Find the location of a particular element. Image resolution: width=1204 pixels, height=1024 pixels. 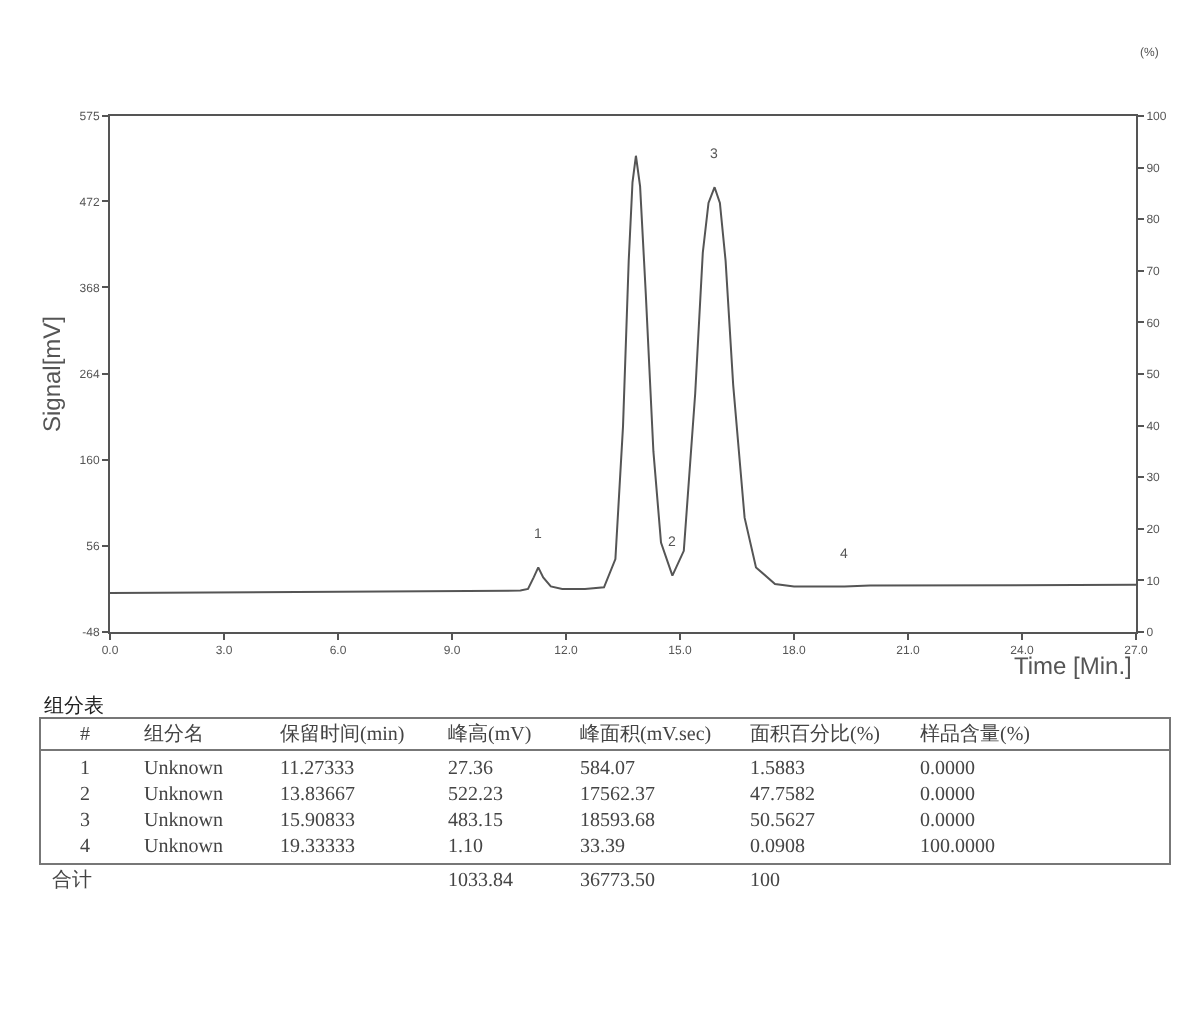

text: 18593.68 is located at coordinates (617, 821).